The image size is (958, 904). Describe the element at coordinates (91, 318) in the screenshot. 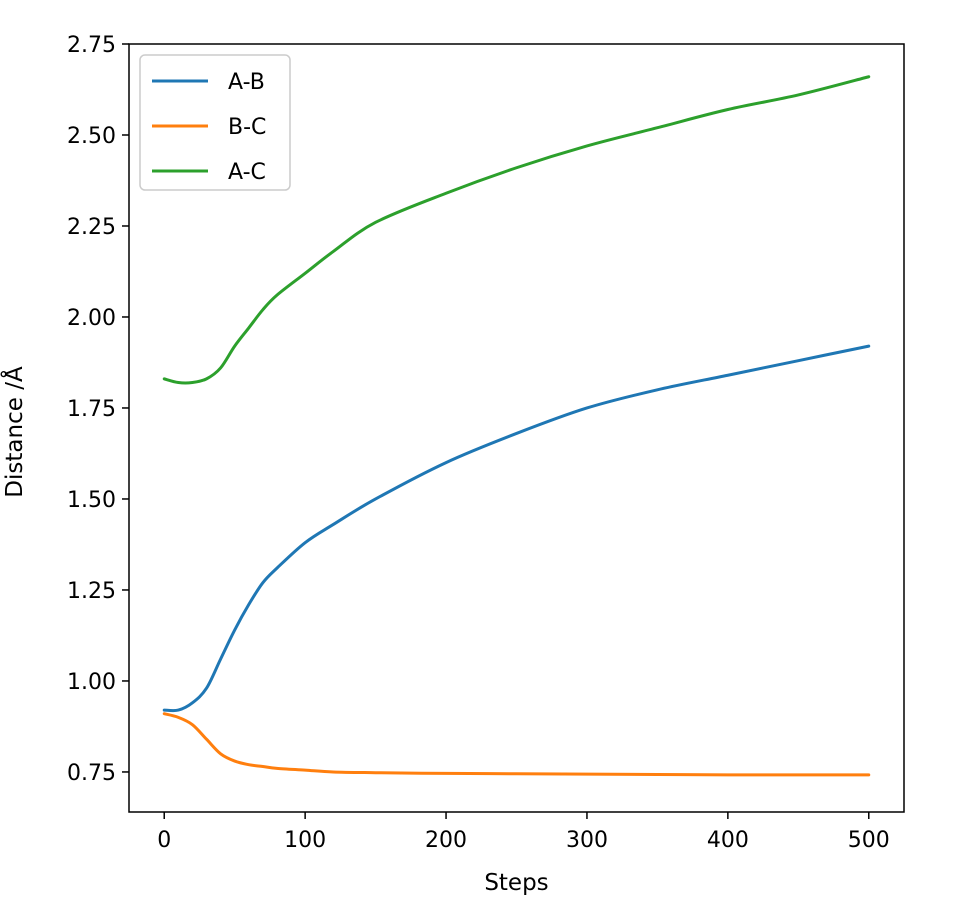

I see `y-tick-label: 2.00` at that location.